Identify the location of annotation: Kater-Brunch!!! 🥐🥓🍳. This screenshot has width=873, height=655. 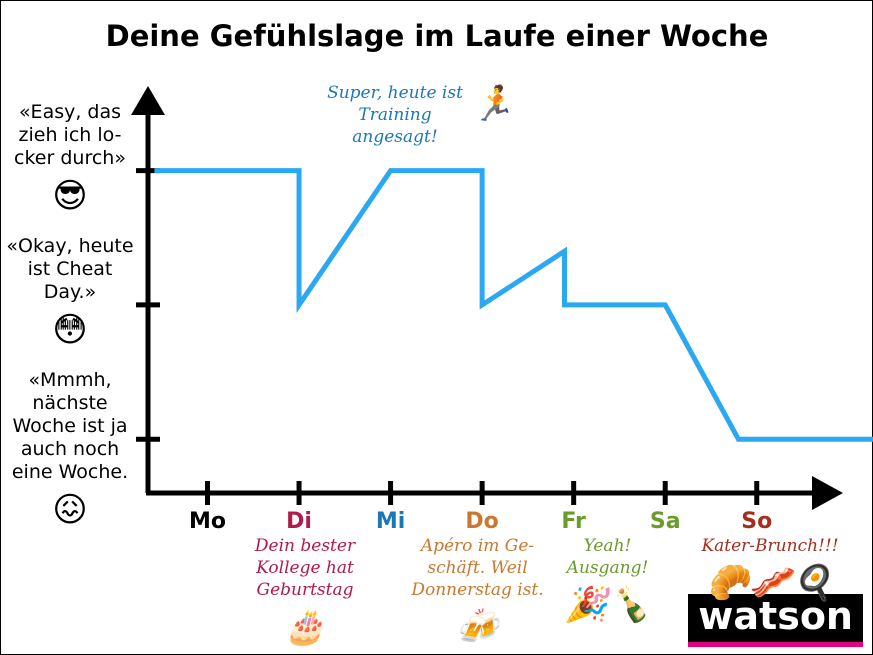
(770, 570).